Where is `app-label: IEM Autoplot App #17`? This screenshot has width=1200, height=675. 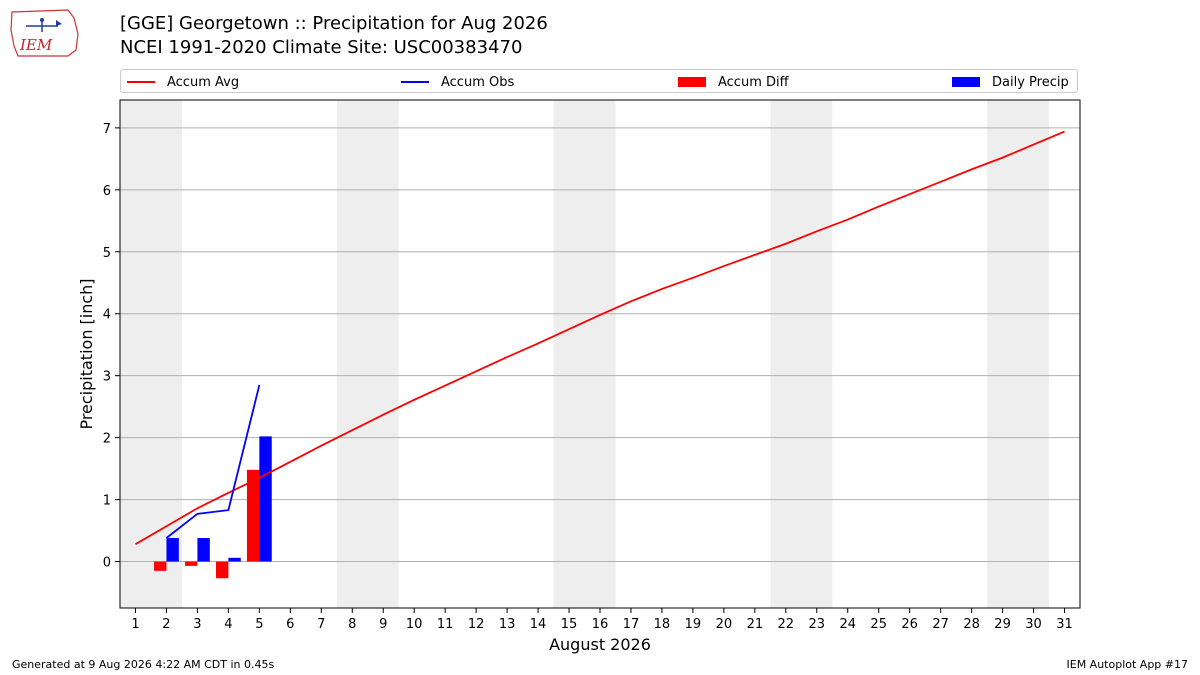
app-label: IEM Autoplot App #17 is located at coordinates (1127, 664).